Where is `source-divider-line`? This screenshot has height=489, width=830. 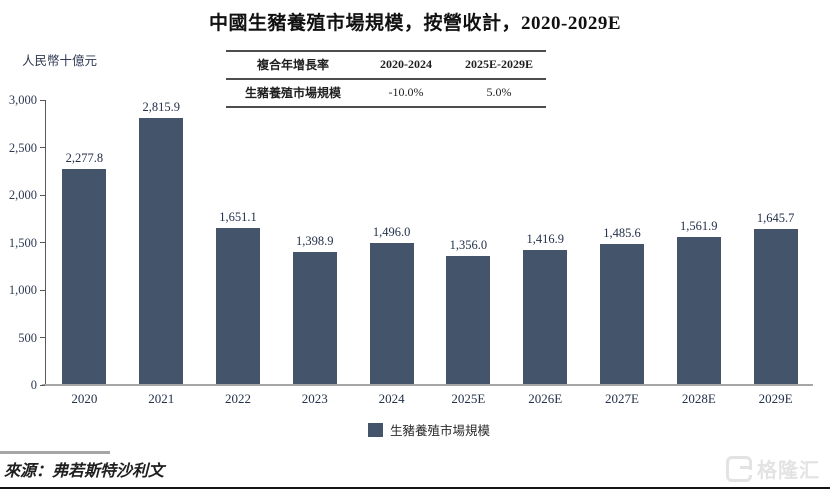 source-divider-line is located at coordinates (55, 452).